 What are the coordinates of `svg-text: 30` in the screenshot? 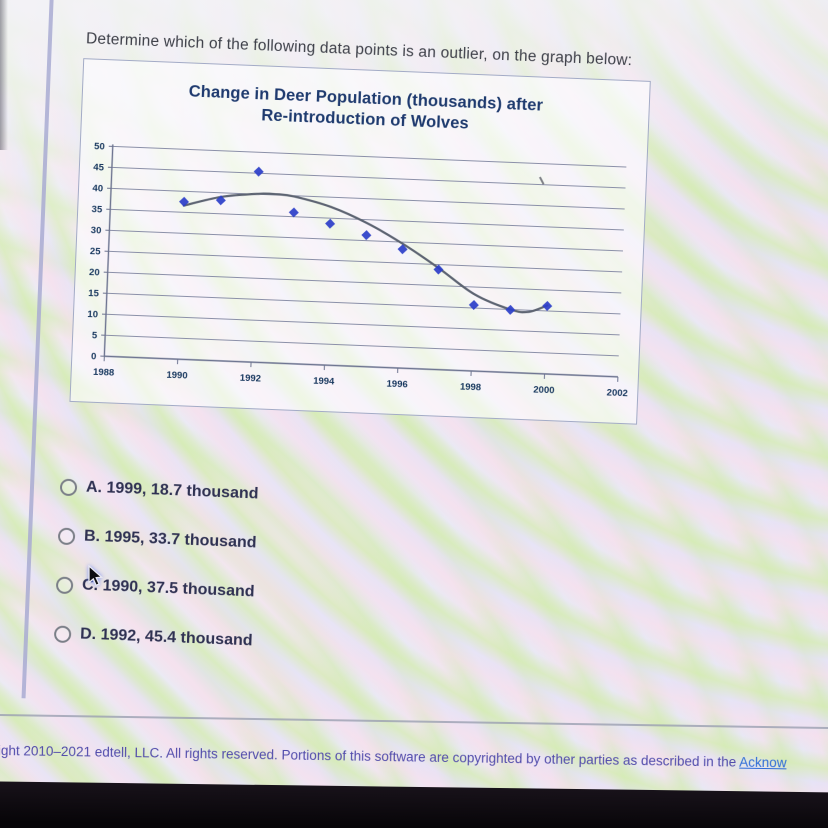 It's located at (96, 230).